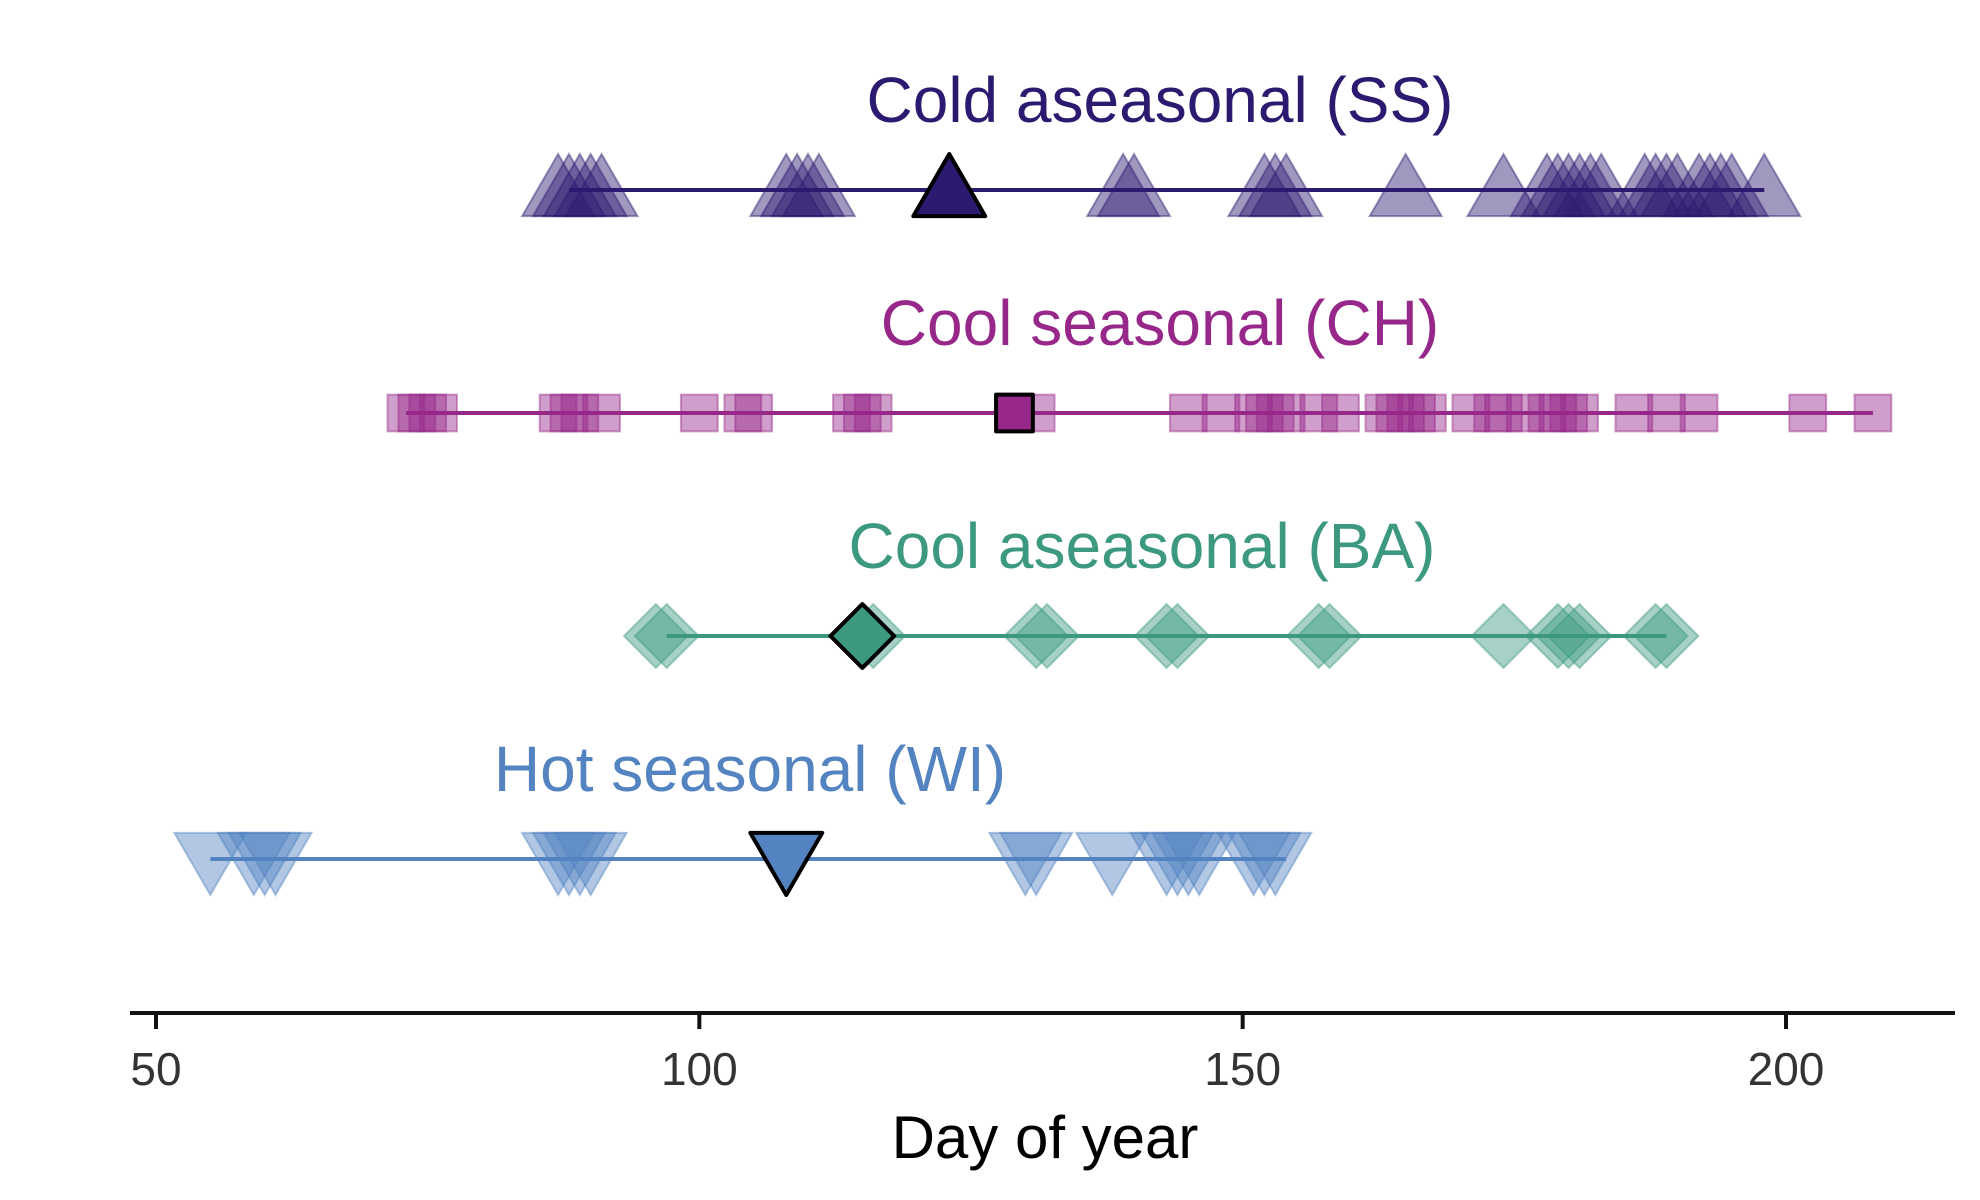 Image resolution: width=1980 pixels, height=1200 pixels. Describe the element at coordinates (750, 769) in the screenshot. I see `series-label: Hot seasonal (WI)` at that location.